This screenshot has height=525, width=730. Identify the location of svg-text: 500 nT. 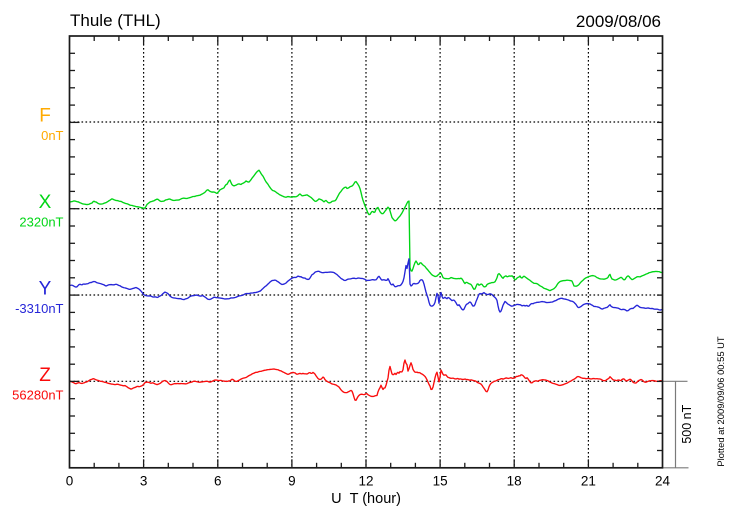
(687, 423).